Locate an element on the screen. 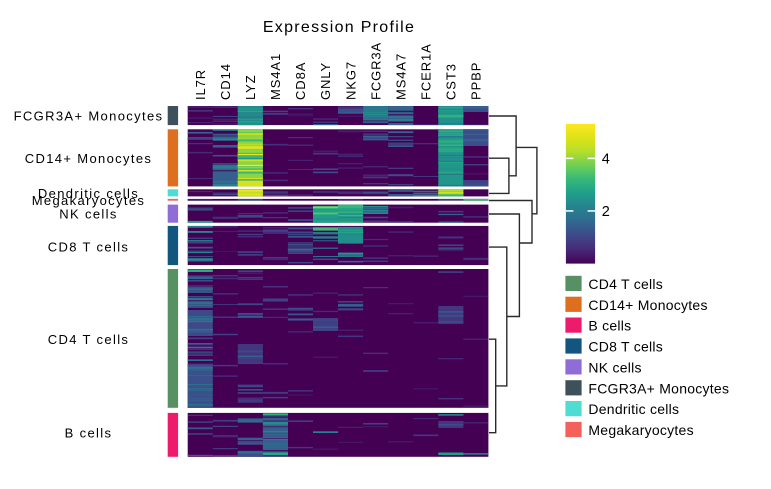 The width and height of the screenshot is (771, 489). svg-text: 2 is located at coordinates (606, 212).